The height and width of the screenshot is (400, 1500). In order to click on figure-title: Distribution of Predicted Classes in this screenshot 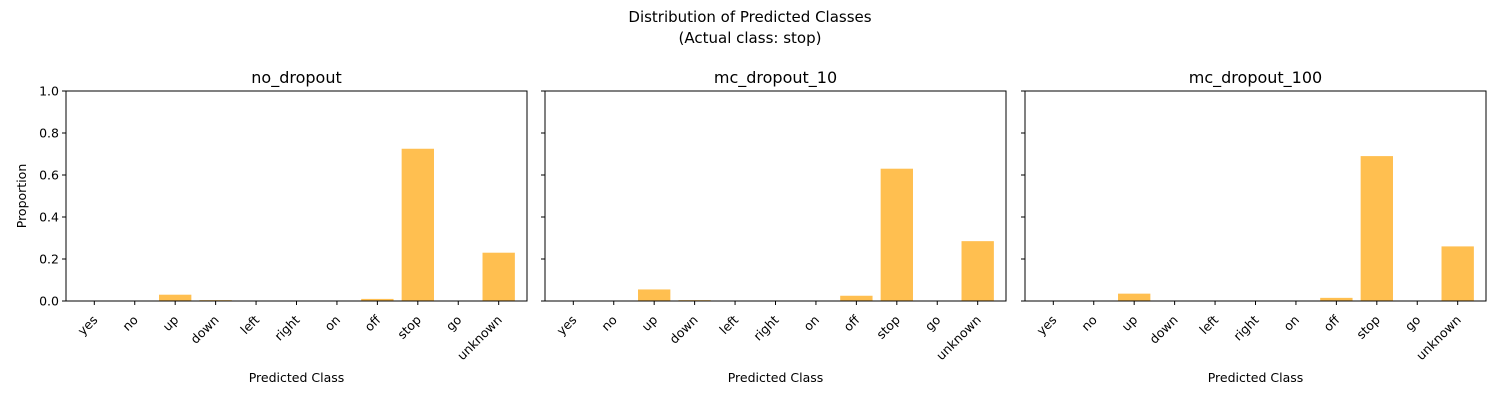, I will do `click(749, 17)`.